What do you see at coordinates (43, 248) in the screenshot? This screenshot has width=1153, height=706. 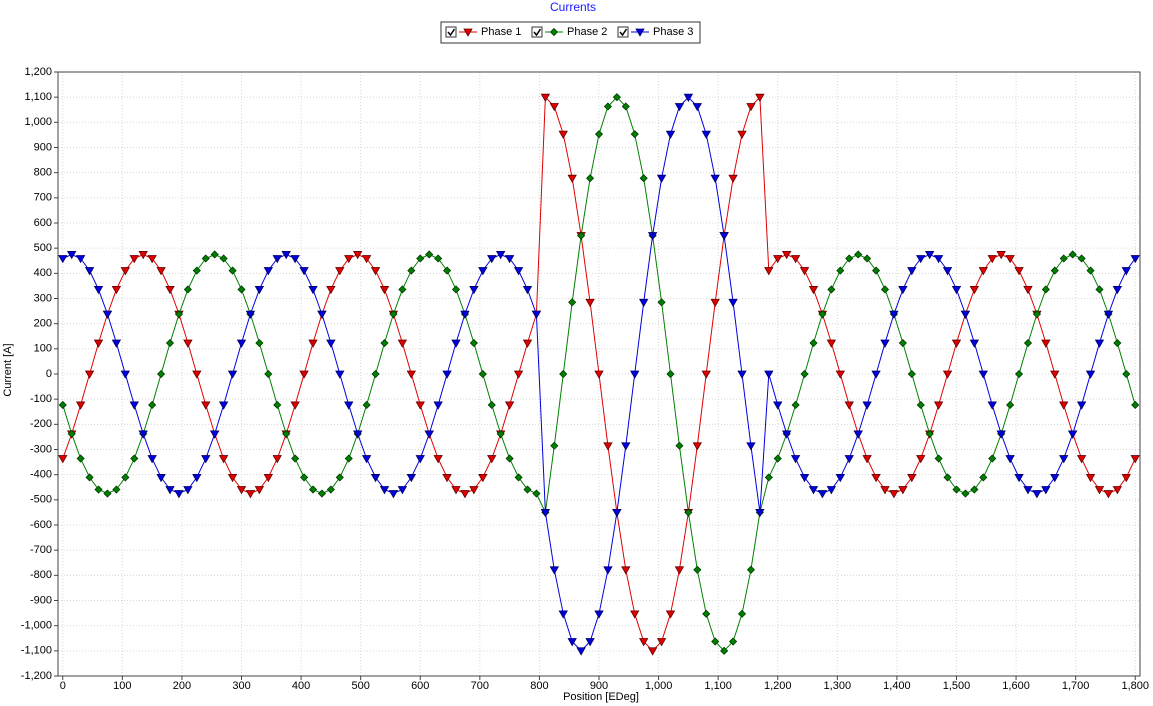 I see `y-tick-label: 500` at bounding box center [43, 248].